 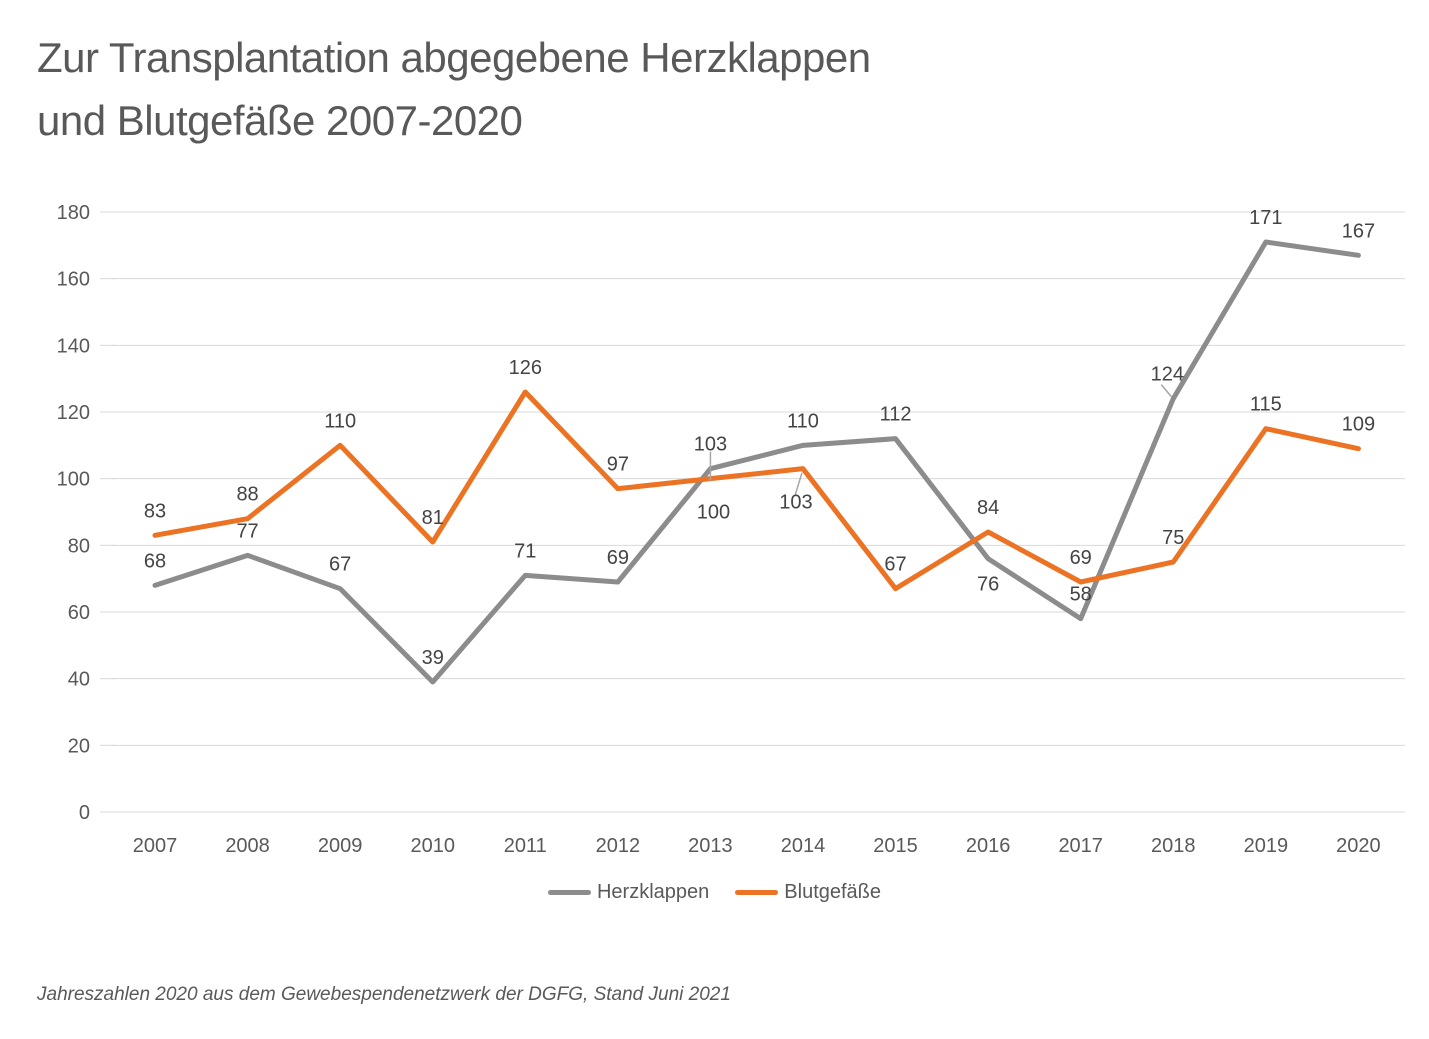 What do you see at coordinates (1358, 231) in the screenshot?
I see `data-label: 167` at bounding box center [1358, 231].